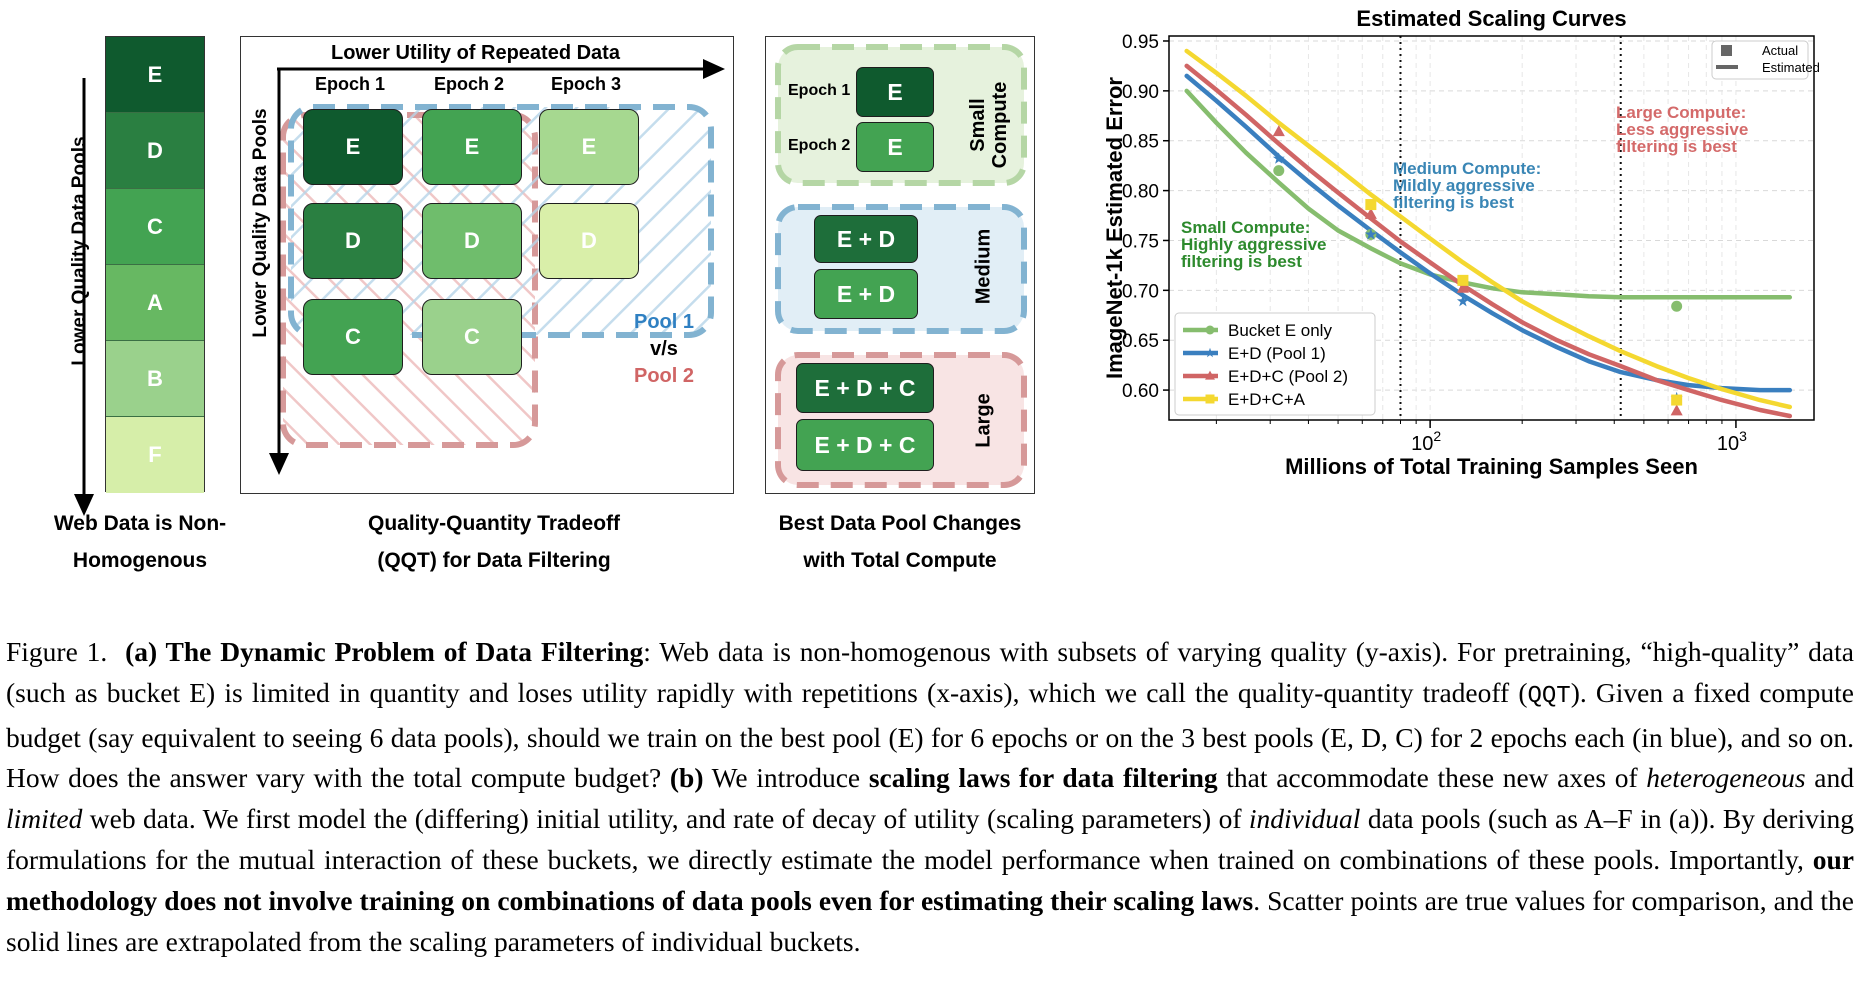  What do you see at coordinates (1453, 202) in the screenshot?
I see `annotation-1-line: filtering is best` at bounding box center [1453, 202].